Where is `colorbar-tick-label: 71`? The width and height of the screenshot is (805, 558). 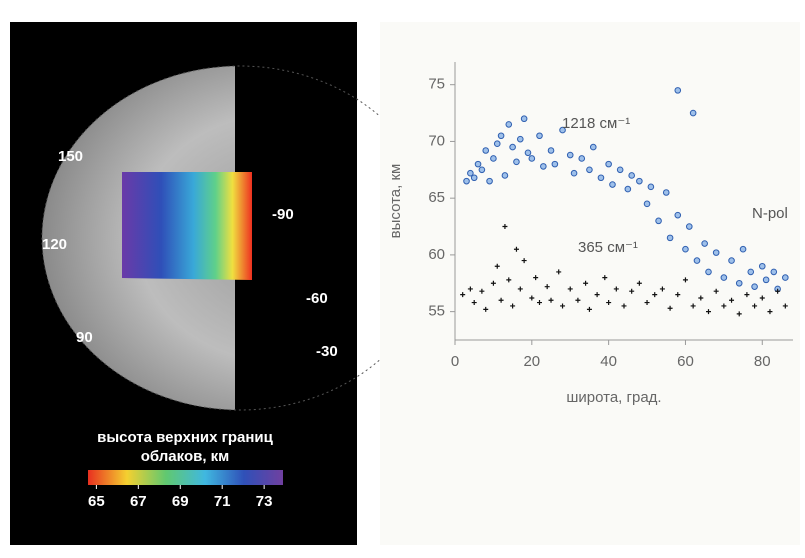 colorbar-tick-label: 71 is located at coordinates (222, 501).